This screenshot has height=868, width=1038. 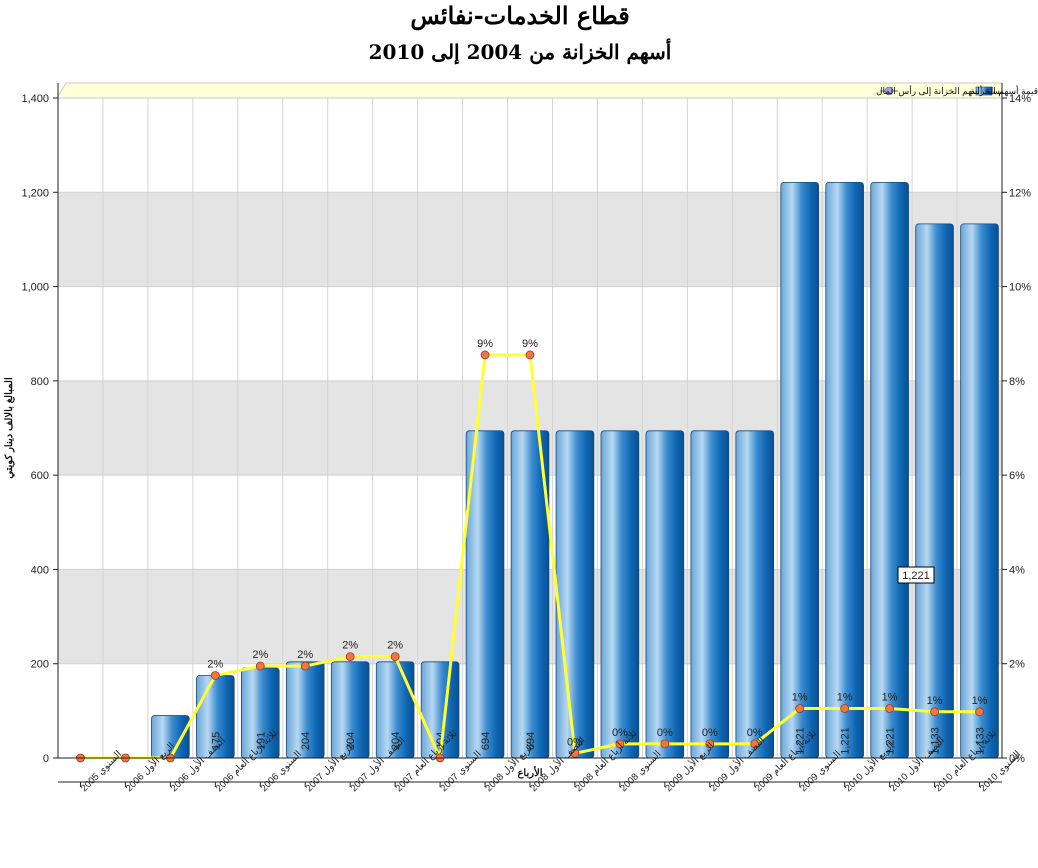 What do you see at coordinates (1017, 570) in the screenshot?
I see `y2-tick-label: 4%` at bounding box center [1017, 570].